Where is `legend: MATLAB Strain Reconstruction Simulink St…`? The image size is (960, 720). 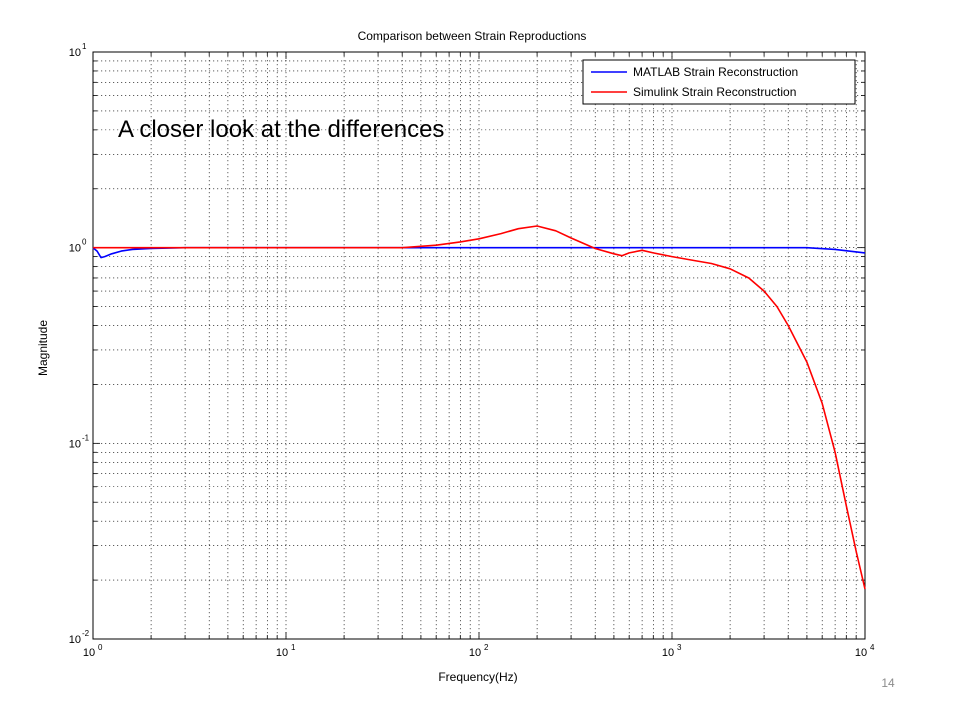 legend: MATLAB Strain Reconstruction Simulink St… is located at coordinates (719, 82).